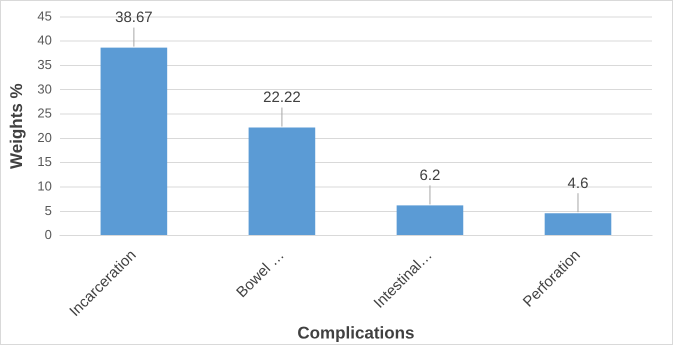  I want to click on data-label: 6.2, so click(430, 175).